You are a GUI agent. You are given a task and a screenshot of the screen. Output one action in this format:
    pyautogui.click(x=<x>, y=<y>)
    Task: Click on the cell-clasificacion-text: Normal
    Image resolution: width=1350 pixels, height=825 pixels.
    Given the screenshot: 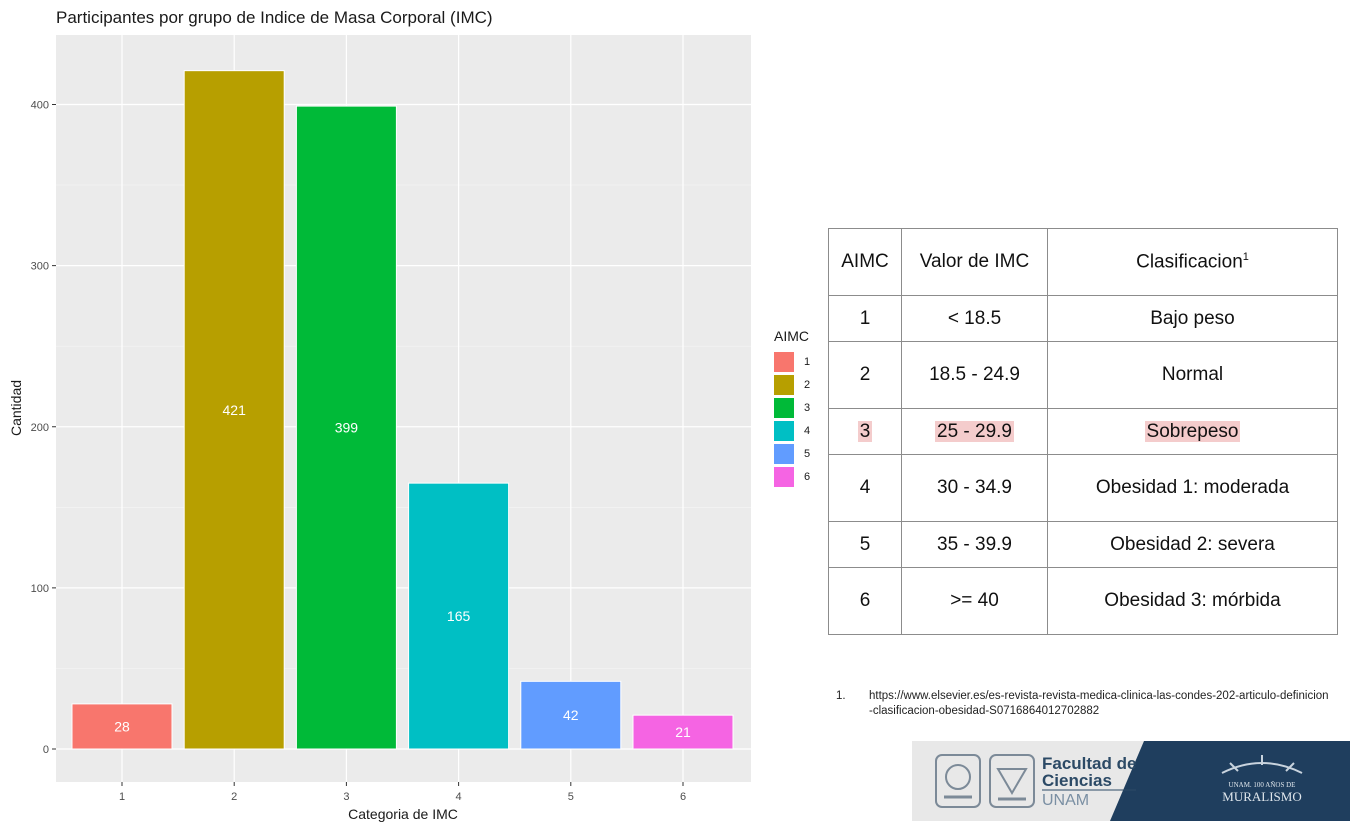 What is the action you would take?
    pyautogui.click(x=1192, y=374)
    